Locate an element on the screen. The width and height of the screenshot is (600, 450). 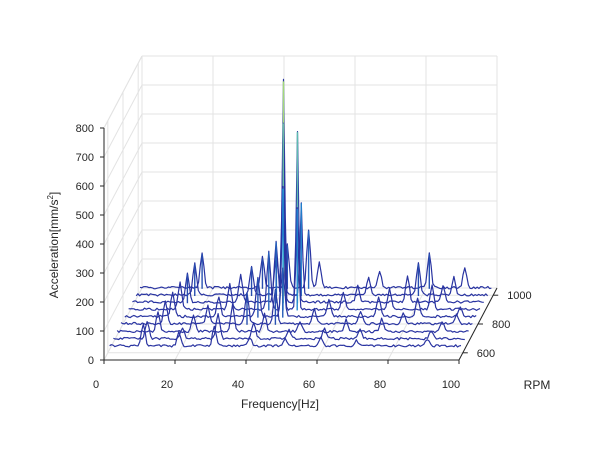
x-tick-label: 40 is located at coordinates (238, 385).